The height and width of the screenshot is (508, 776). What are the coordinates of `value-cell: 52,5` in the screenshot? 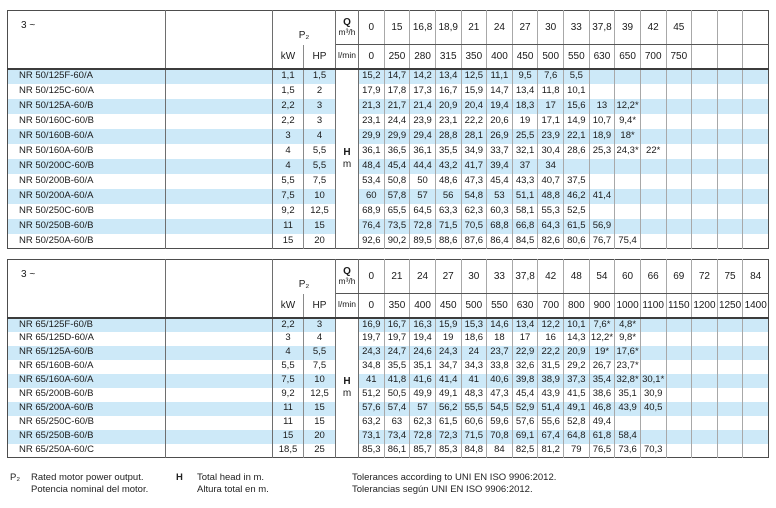 It's located at (576, 211).